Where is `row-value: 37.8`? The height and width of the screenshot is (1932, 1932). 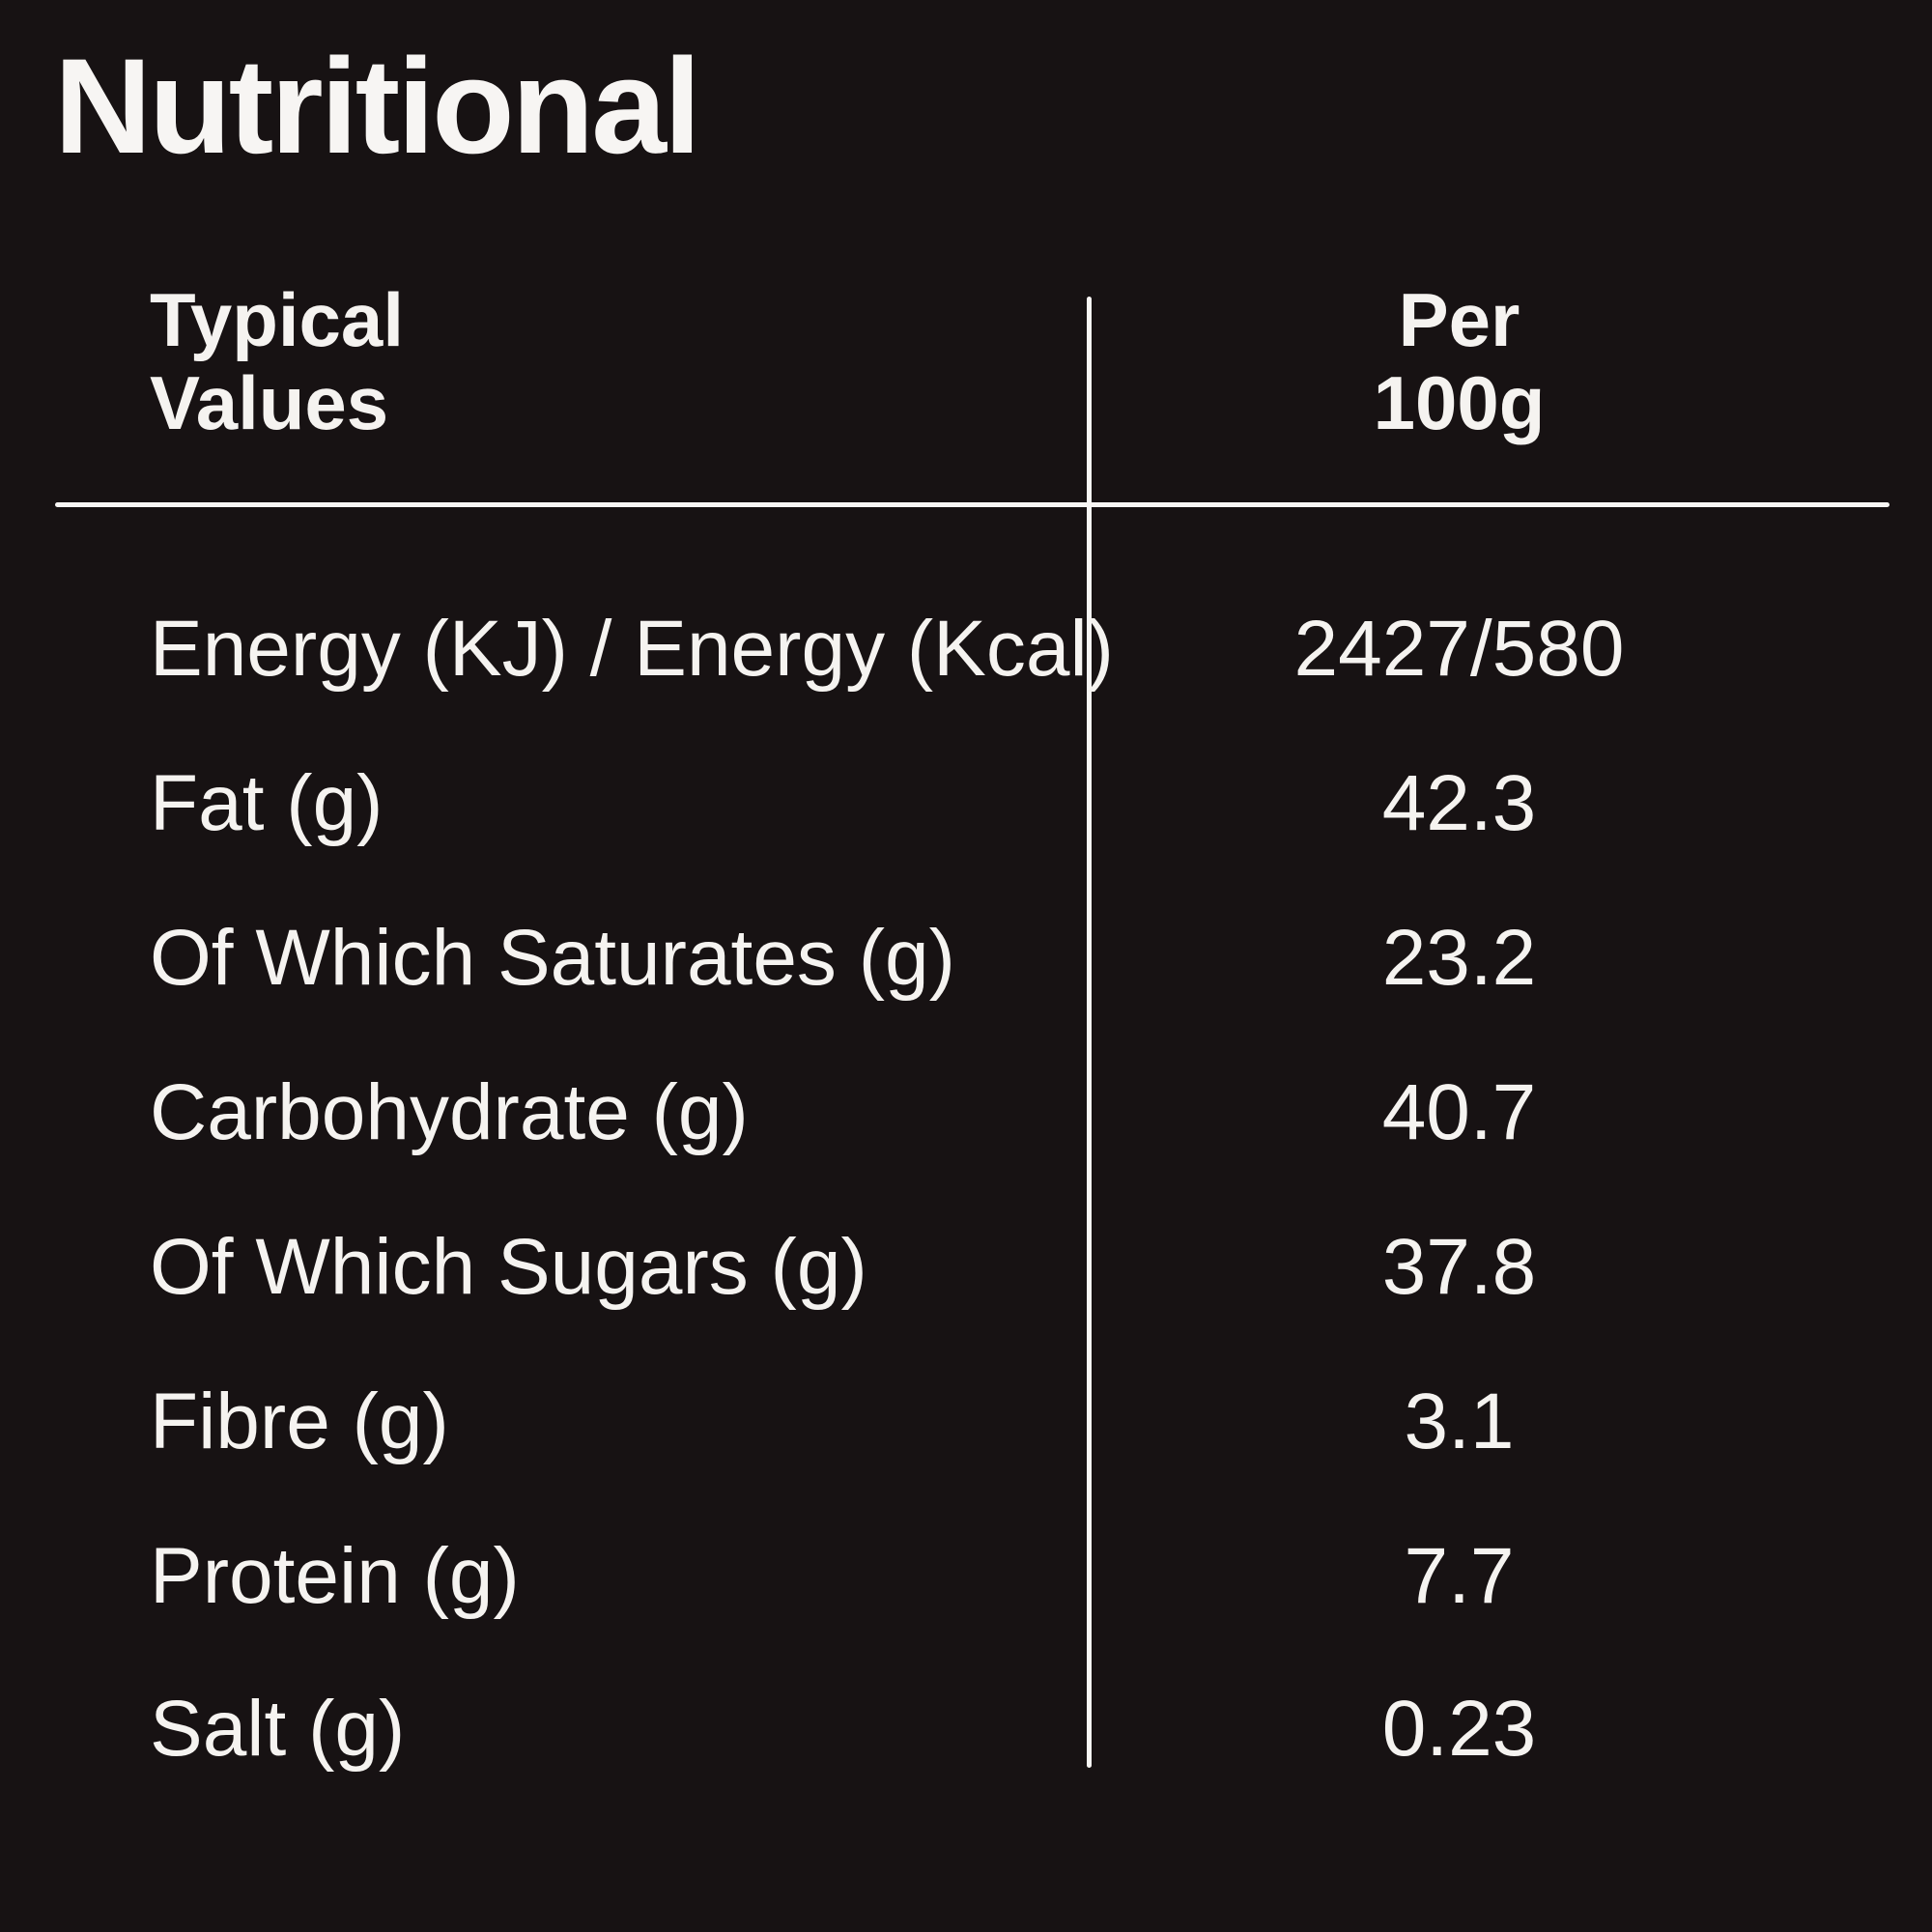 row-value: 37.8 is located at coordinates (1459, 1267).